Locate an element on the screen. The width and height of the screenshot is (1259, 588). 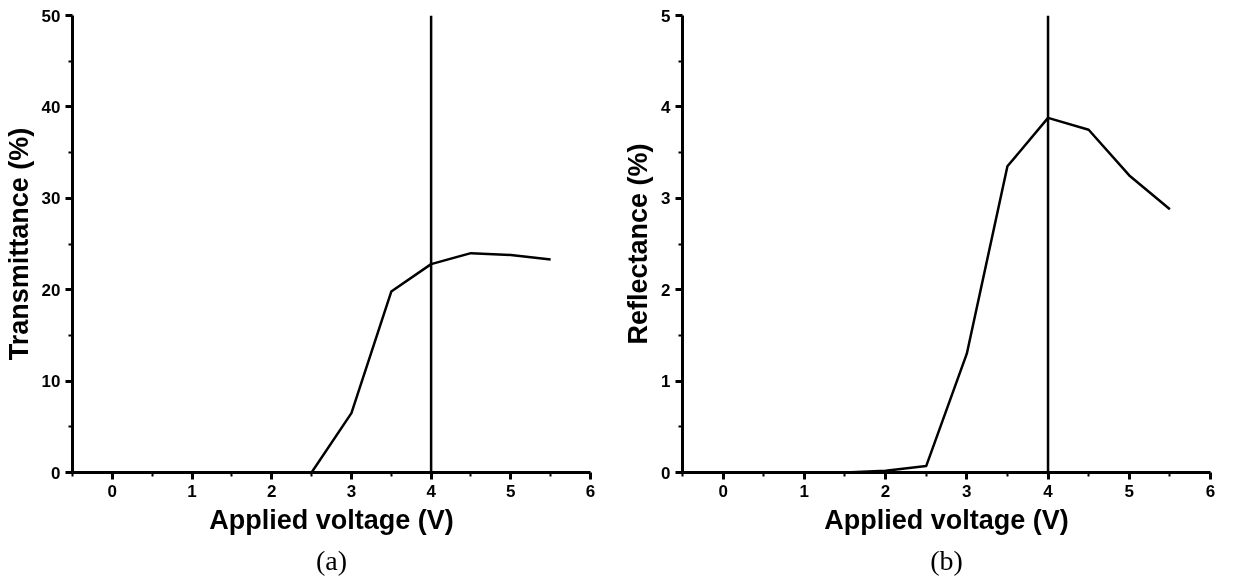
y-tick-label: 20 is located at coordinates (51, 290).